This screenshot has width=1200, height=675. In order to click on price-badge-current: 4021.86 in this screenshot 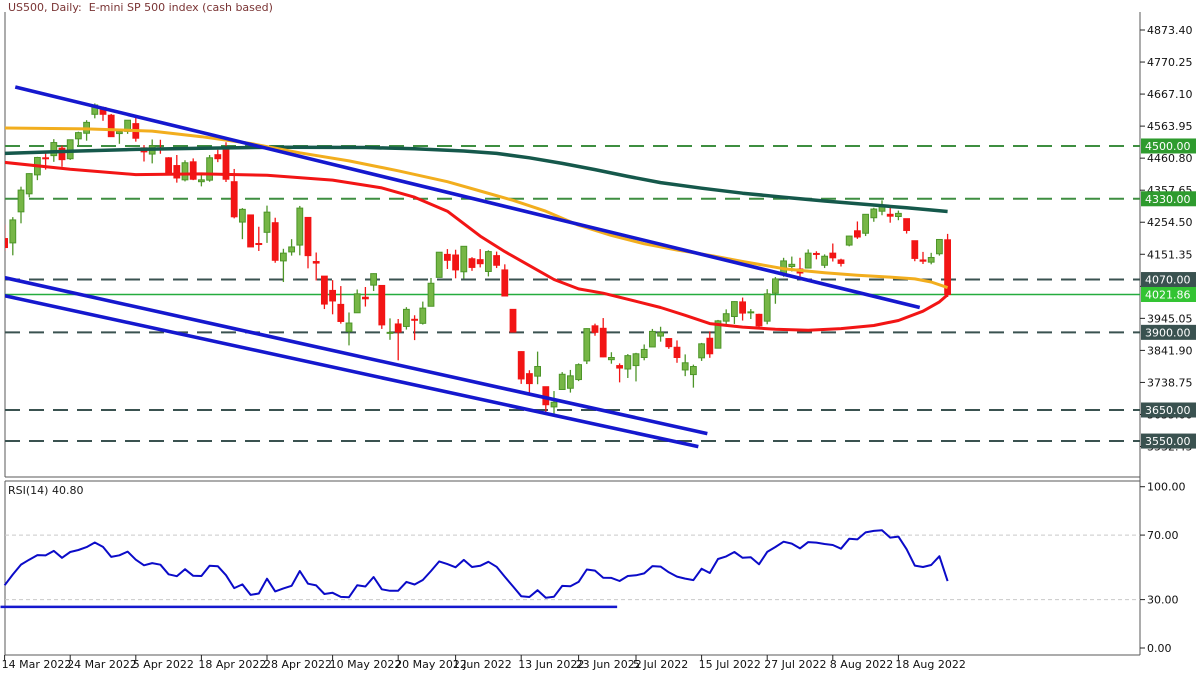, I will do `click(1168, 294)`.